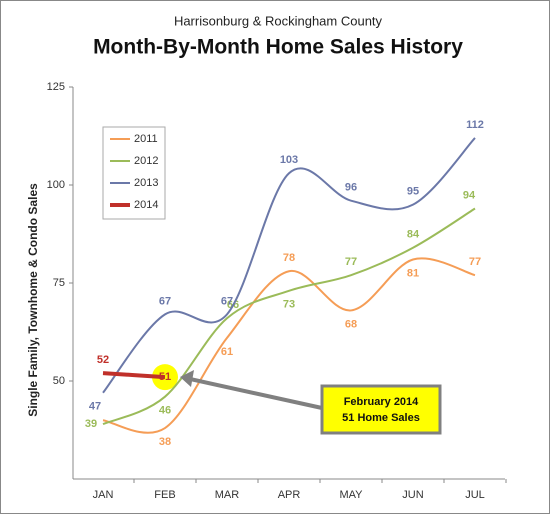 The height and width of the screenshot is (514, 550). Describe the element at coordinates (289, 305) in the screenshot. I see `data-label: 73` at that location.